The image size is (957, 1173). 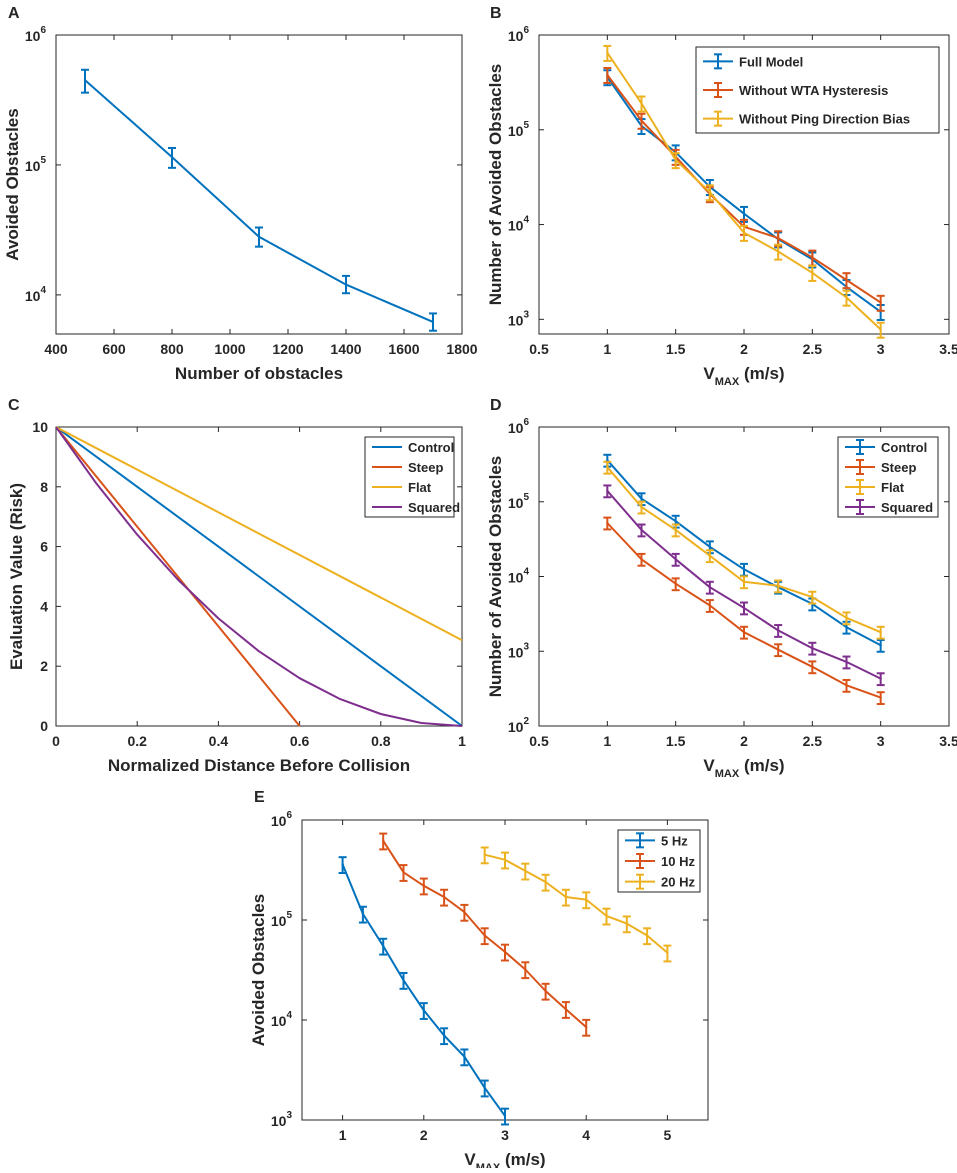 What do you see at coordinates (259, 797) in the screenshot?
I see `panel-letter: E` at bounding box center [259, 797].